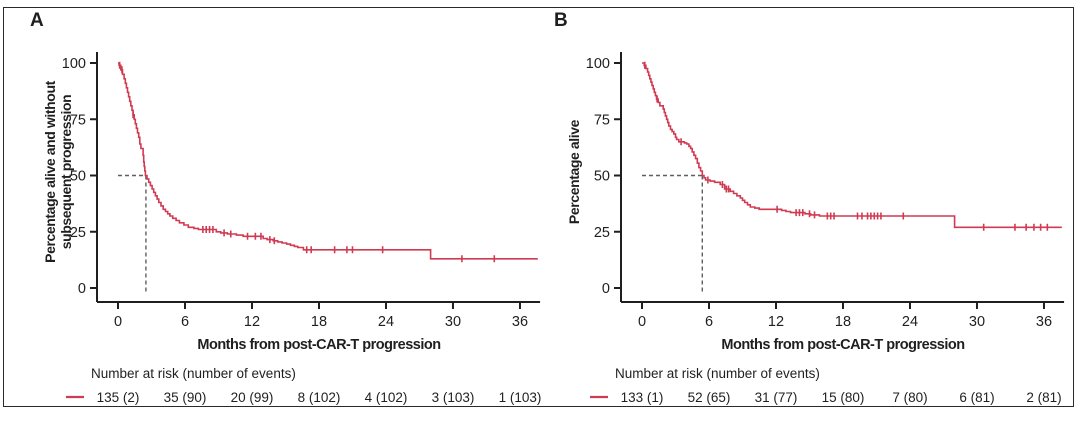 This screenshot has width=1080, height=424. Describe the element at coordinates (642, 397) in the screenshot. I see `risk-value: 133 (1)` at that location.